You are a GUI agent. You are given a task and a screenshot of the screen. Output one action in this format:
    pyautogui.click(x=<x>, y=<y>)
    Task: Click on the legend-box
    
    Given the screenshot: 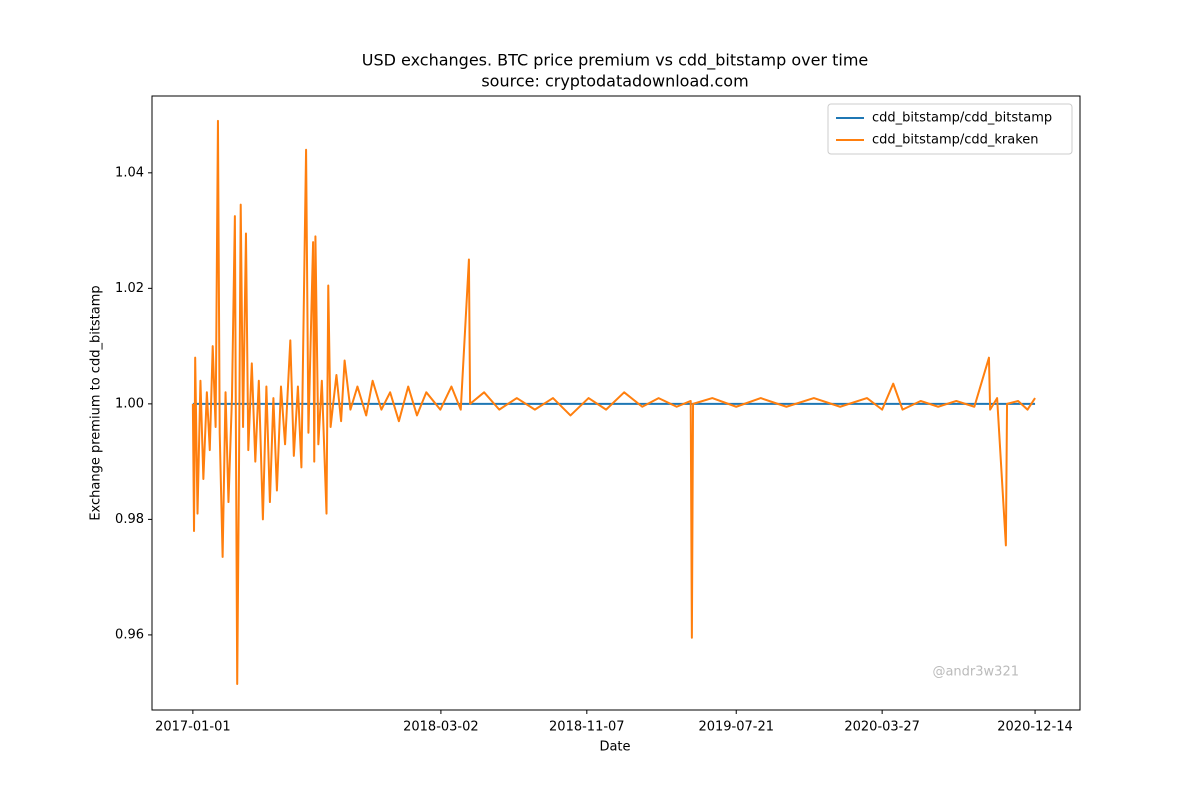 What is the action you would take?
    pyautogui.click(x=950, y=129)
    